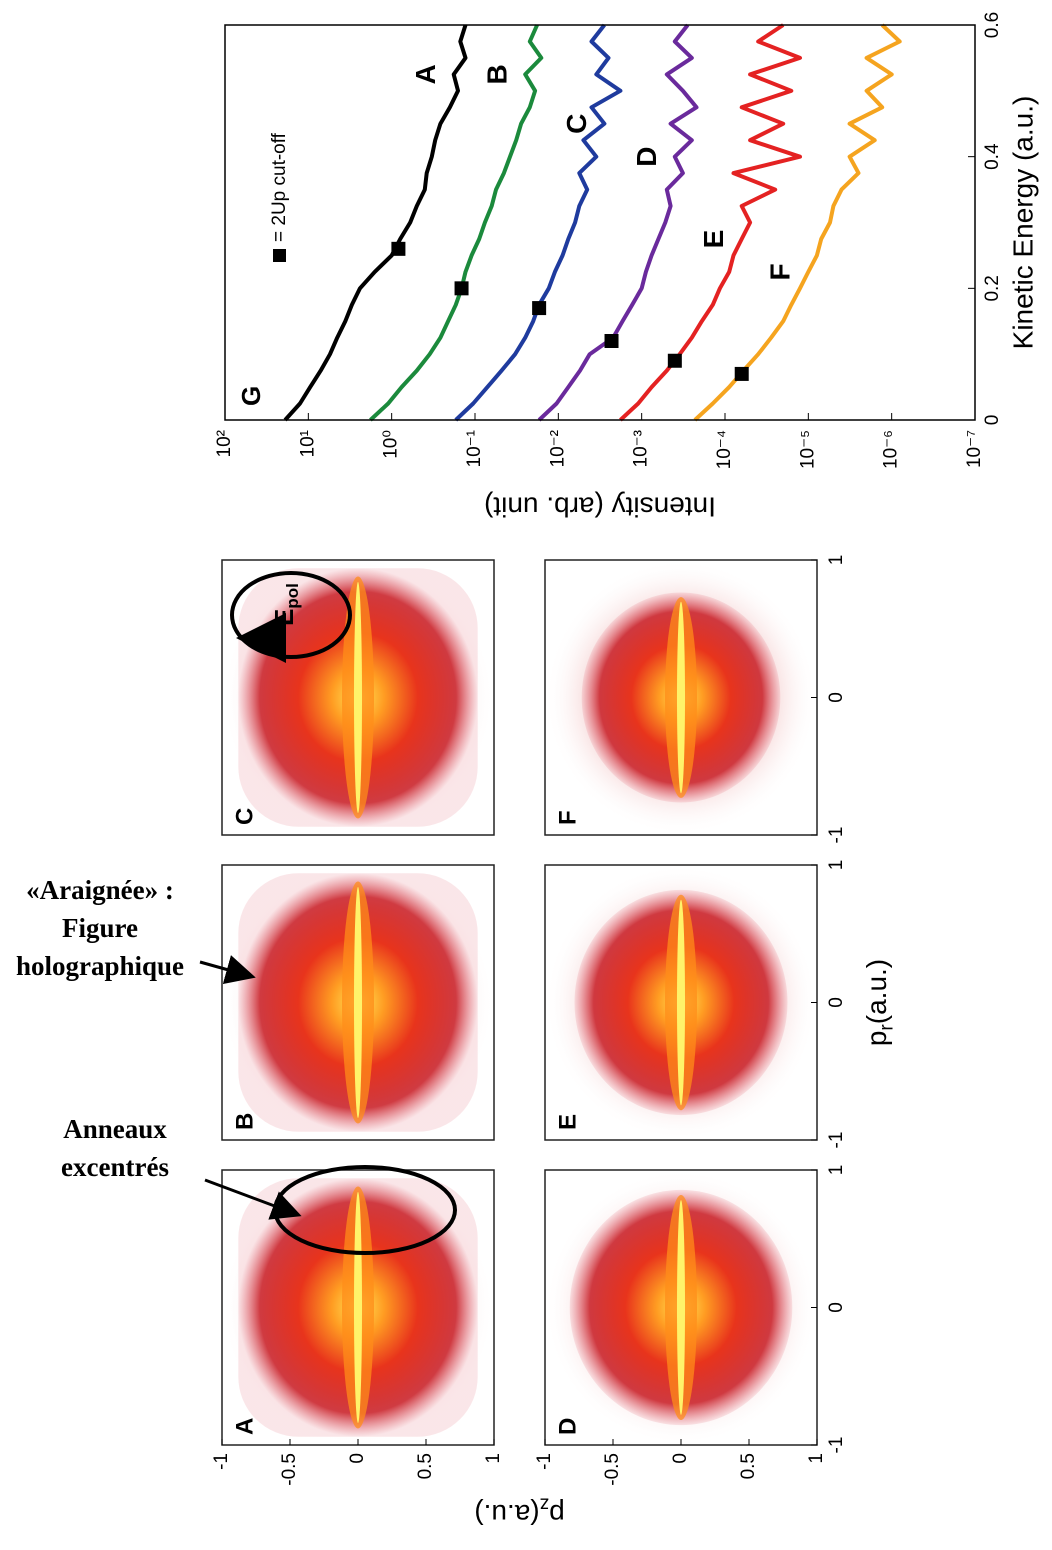  Describe the element at coordinates (876, 991) in the screenshot. I see `x-axis-label-rest: (a.u.)` at that location.